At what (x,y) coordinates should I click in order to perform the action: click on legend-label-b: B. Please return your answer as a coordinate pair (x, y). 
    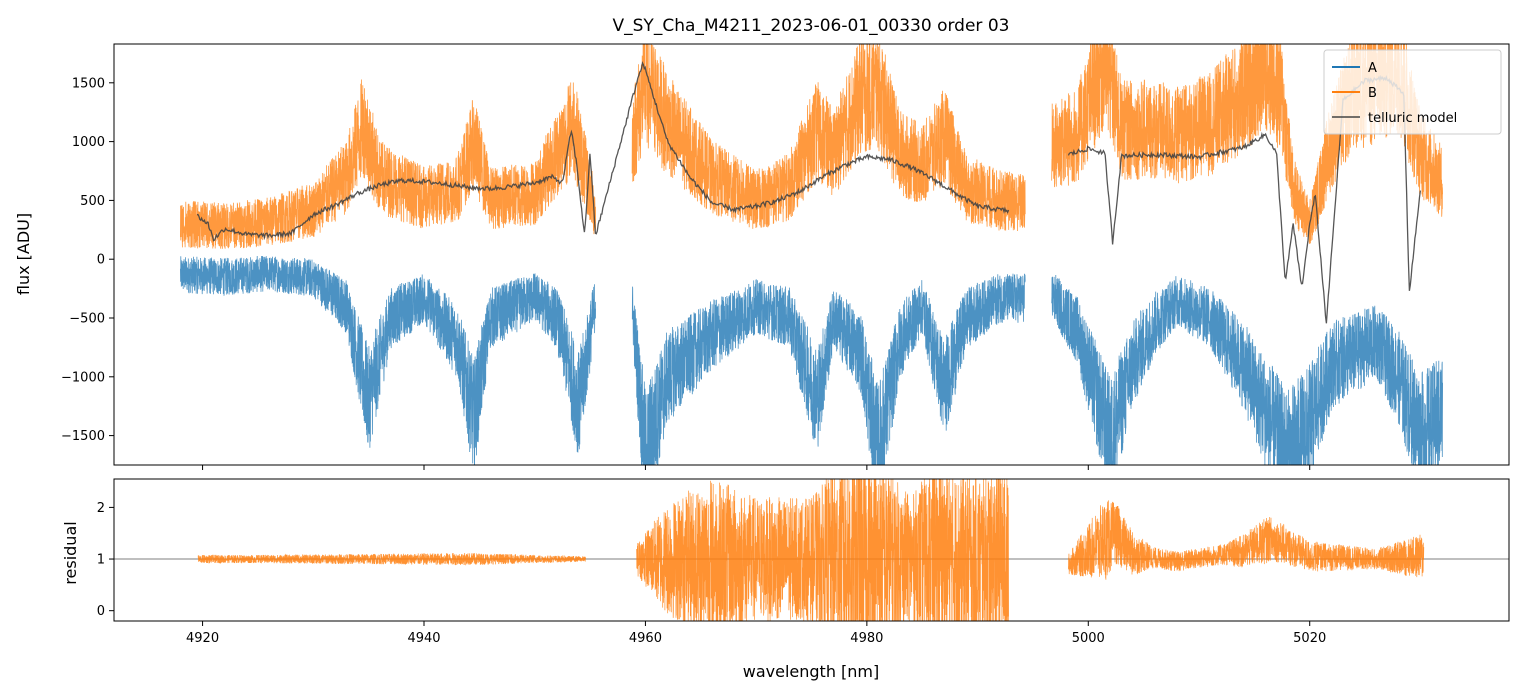
    Looking at the image, I should click on (1372, 93).